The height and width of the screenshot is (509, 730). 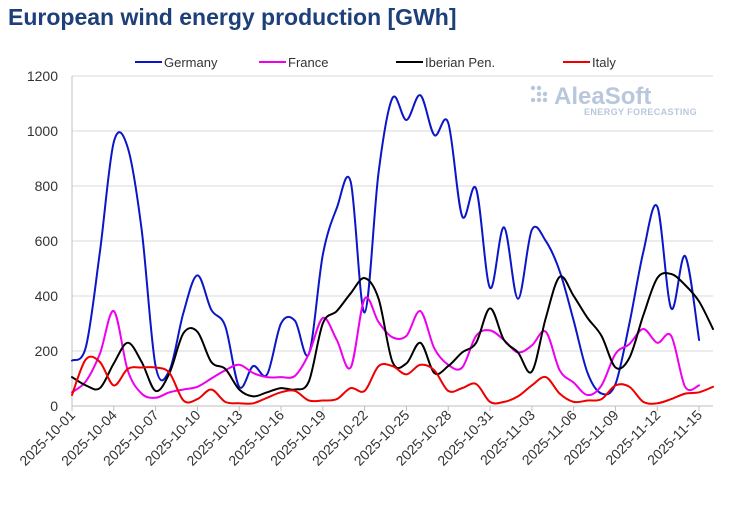 I want to click on y-tick-label: 1000, so click(x=42, y=131).